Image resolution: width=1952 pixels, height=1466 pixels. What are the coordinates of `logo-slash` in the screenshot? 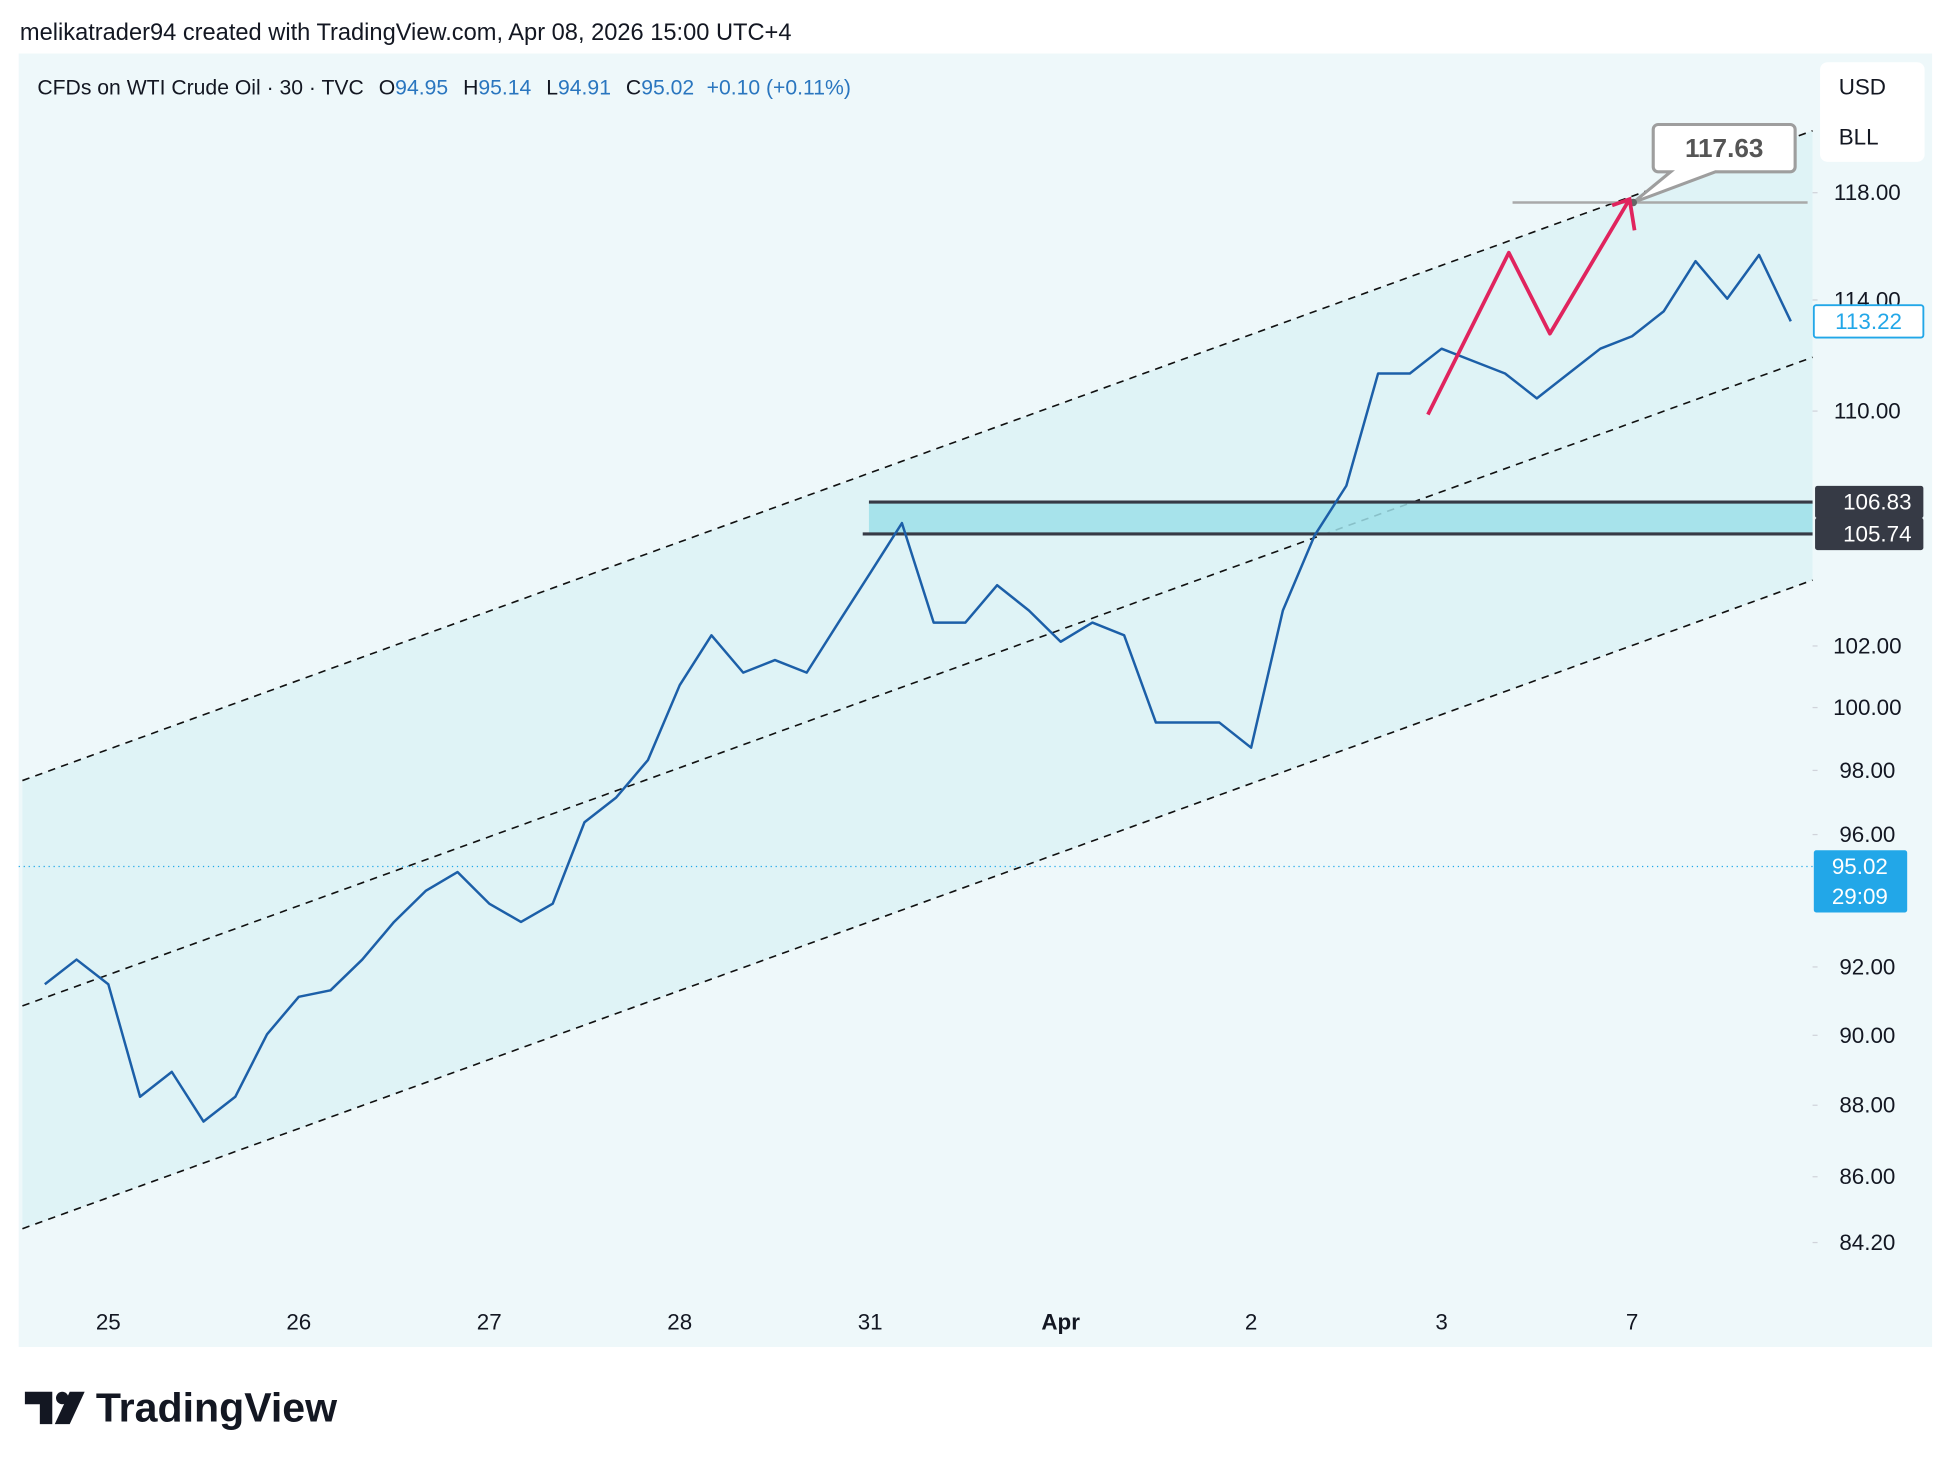 It's located at (69, 1408).